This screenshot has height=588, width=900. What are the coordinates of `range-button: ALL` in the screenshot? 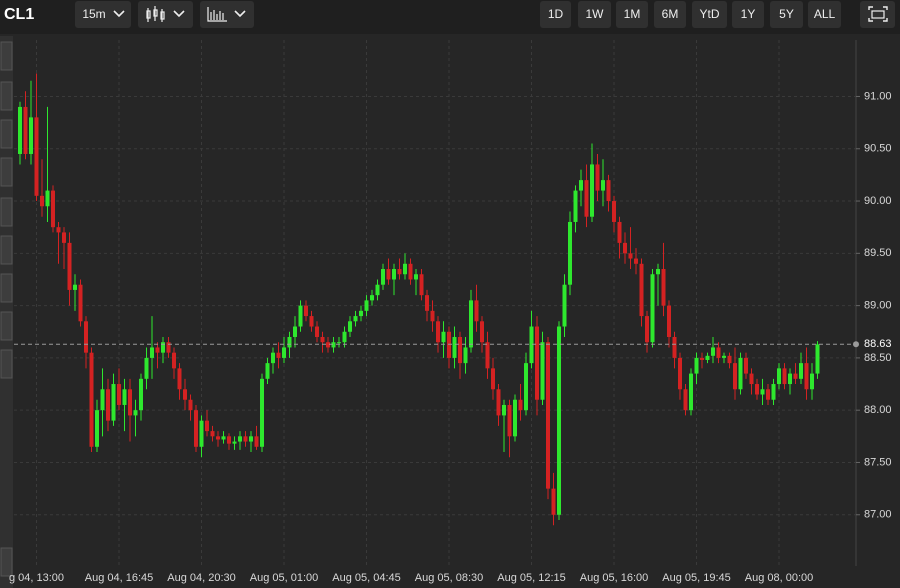 It's located at (824, 14).